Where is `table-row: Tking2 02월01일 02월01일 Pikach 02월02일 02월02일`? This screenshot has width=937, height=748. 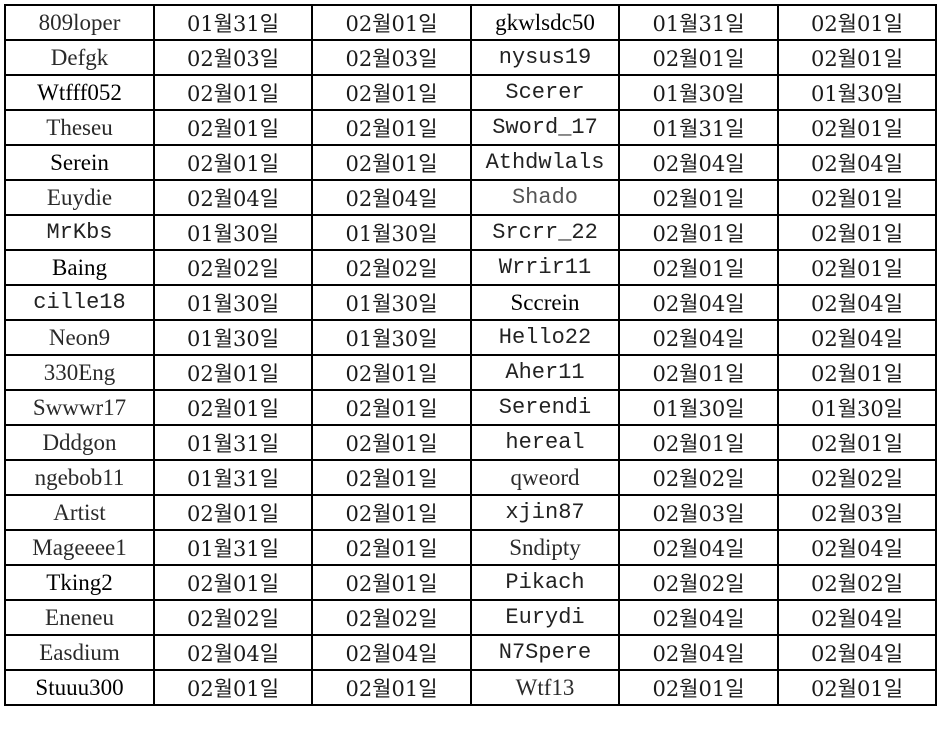 table-row: Tking2 02월01일 02월01일 Pikach 02월02일 02월02일 is located at coordinates (470, 582).